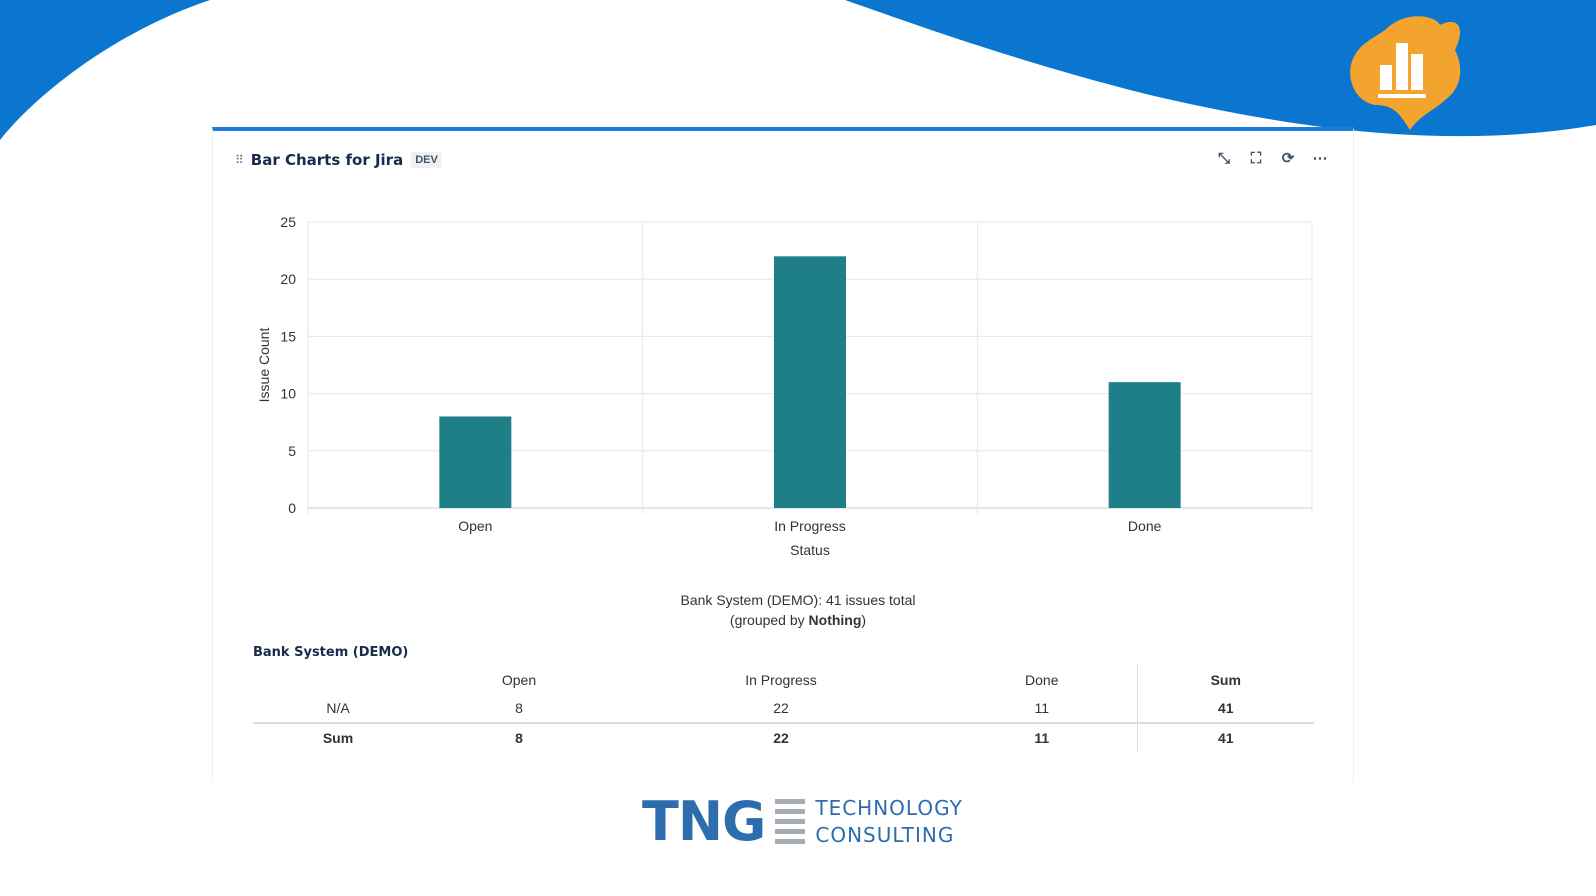 Image resolution: width=1596 pixels, height=896 pixels. I want to click on logo-text: TNG, so click(704, 821).